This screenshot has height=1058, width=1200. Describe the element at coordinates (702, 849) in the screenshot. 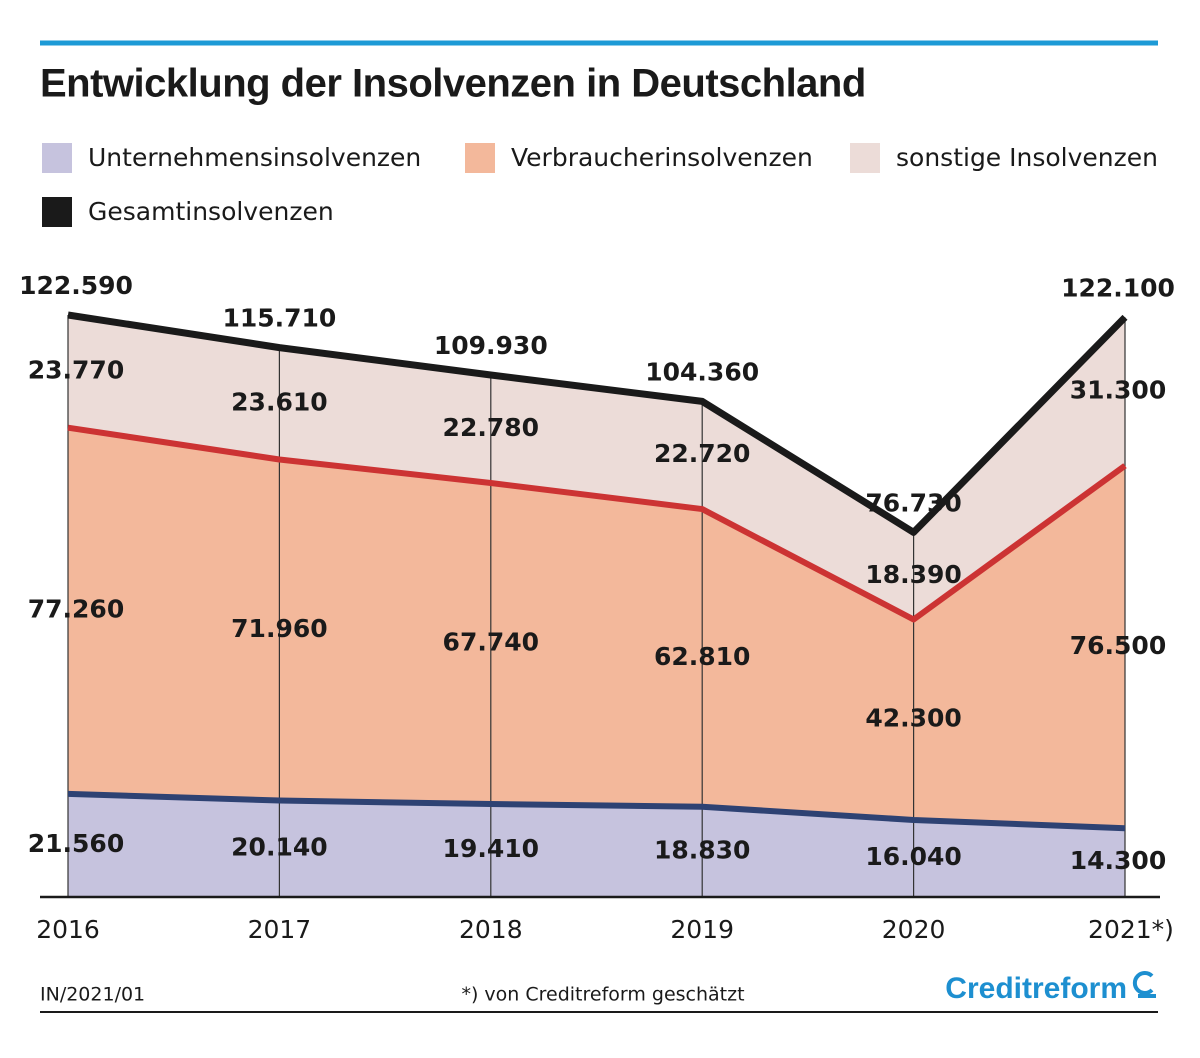

I see `value-label: 18.830` at that location.